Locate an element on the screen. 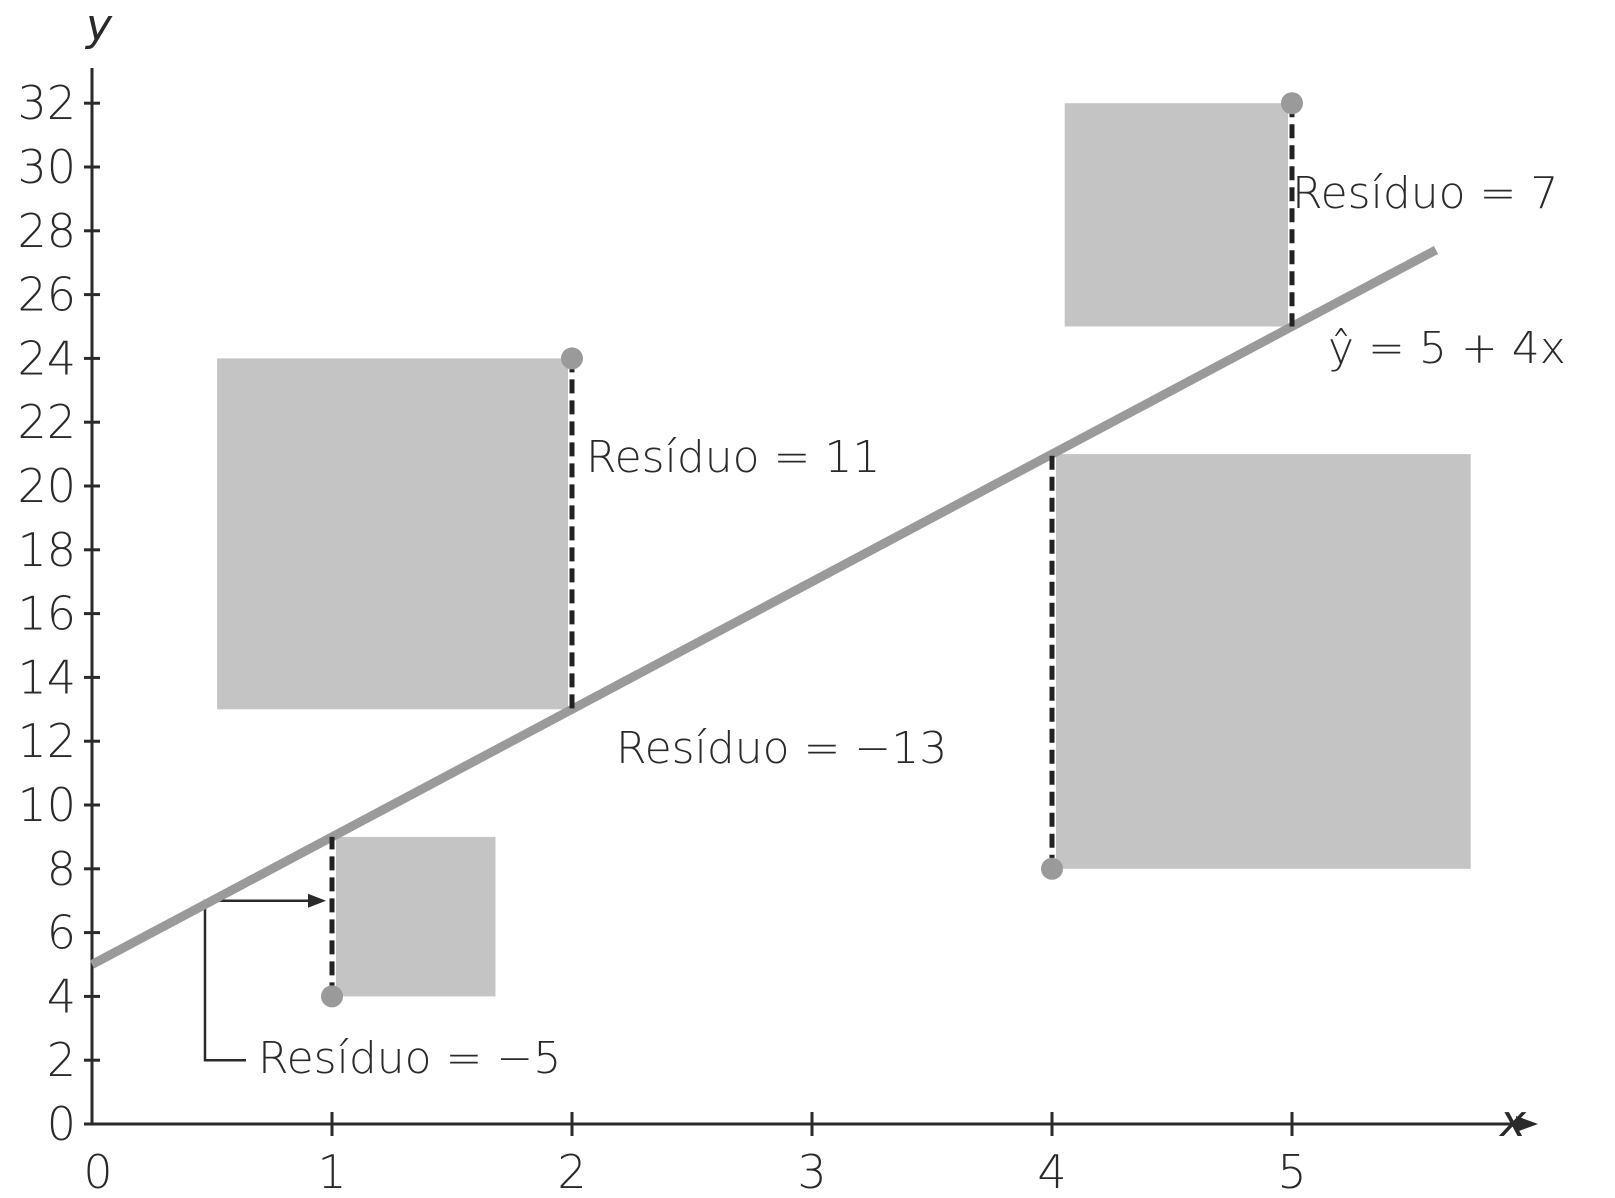  y-tick-label-1: 2 is located at coordinates (61, 1060).